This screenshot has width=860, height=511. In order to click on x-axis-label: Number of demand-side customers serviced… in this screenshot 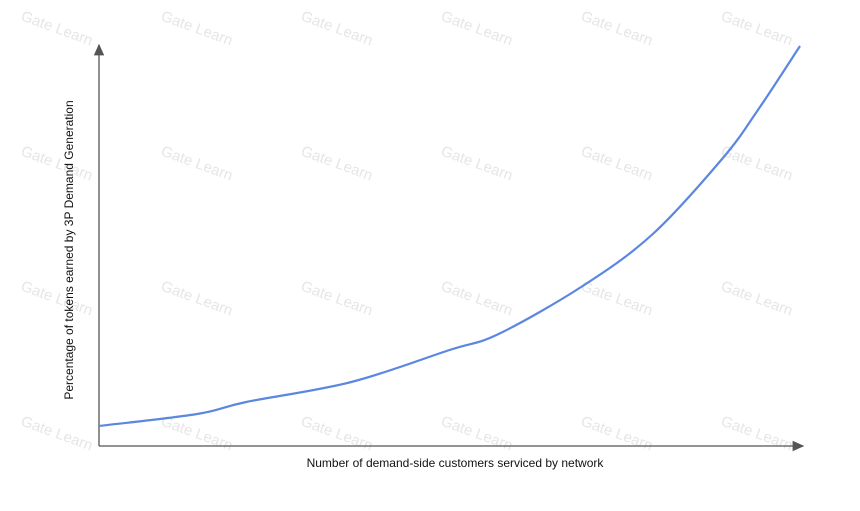, I will do `click(456, 463)`.